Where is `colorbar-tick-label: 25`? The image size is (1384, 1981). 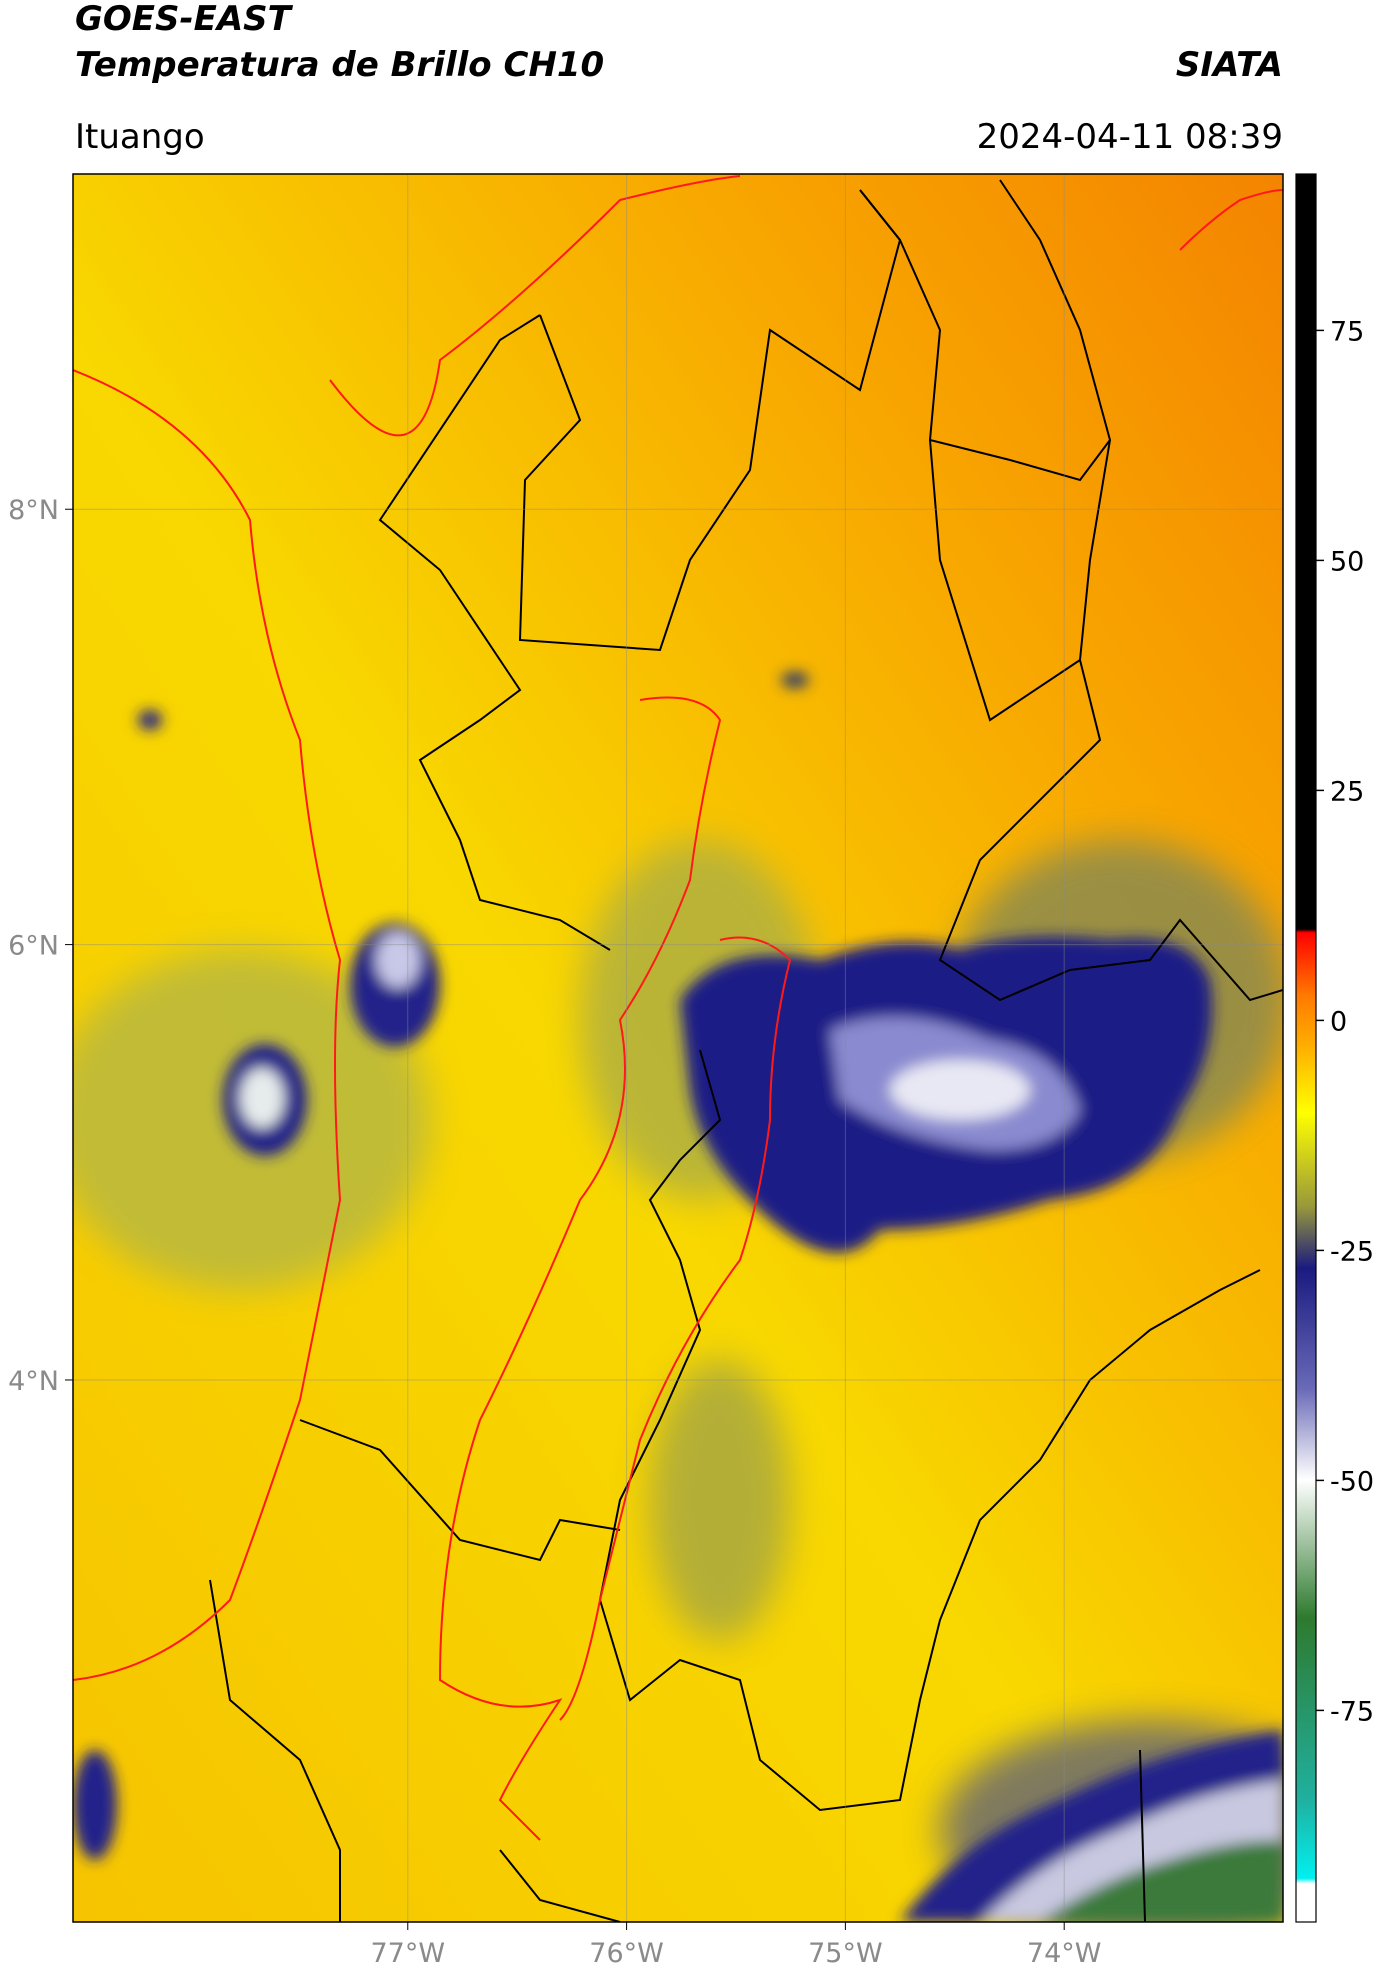 colorbar-tick-label: 25 is located at coordinates (1347, 791).